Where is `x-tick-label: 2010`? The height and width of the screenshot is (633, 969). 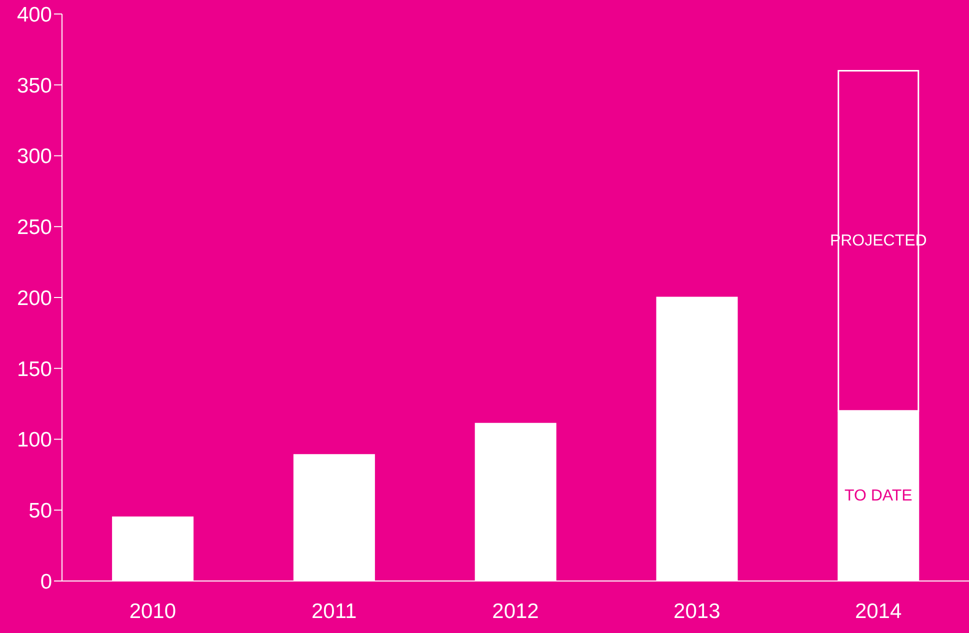 x-tick-label: 2010 is located at coordinates (152, 611).